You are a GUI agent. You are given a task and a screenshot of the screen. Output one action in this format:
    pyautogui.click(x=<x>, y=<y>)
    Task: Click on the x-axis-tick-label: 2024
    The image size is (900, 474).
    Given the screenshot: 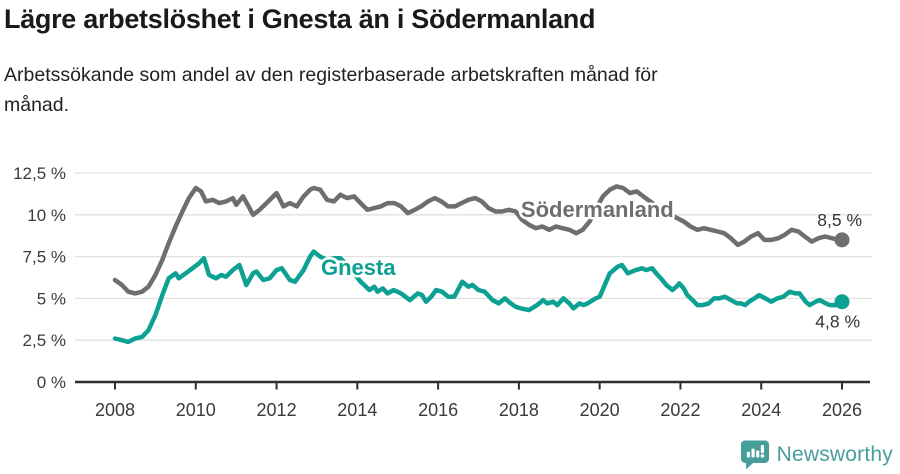 What is the action you would take?
    pyautogui.click(x=761, y=410)
    